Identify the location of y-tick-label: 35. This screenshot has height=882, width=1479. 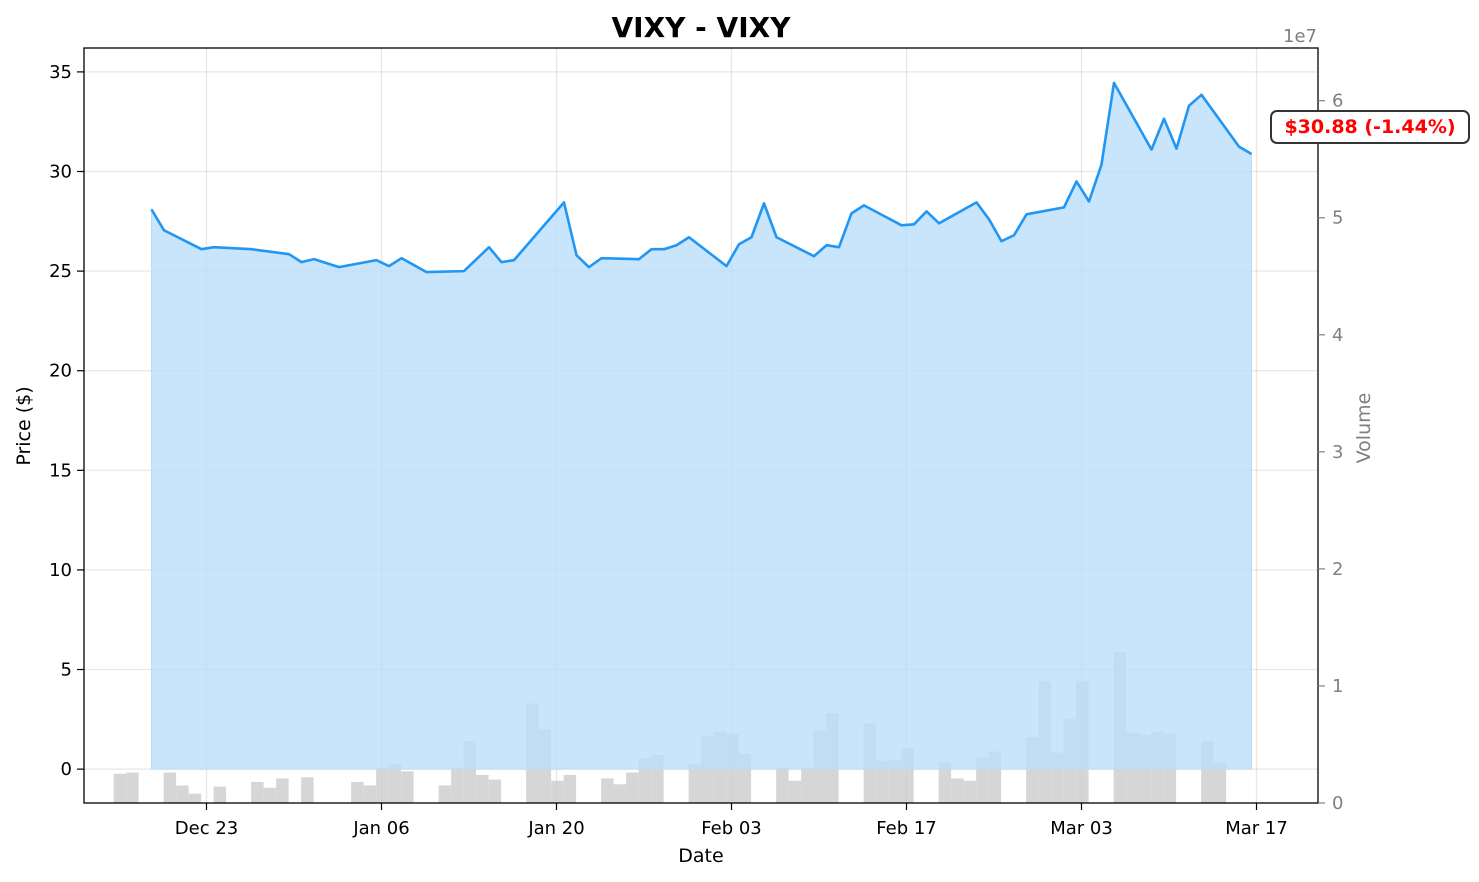
(60, 72).